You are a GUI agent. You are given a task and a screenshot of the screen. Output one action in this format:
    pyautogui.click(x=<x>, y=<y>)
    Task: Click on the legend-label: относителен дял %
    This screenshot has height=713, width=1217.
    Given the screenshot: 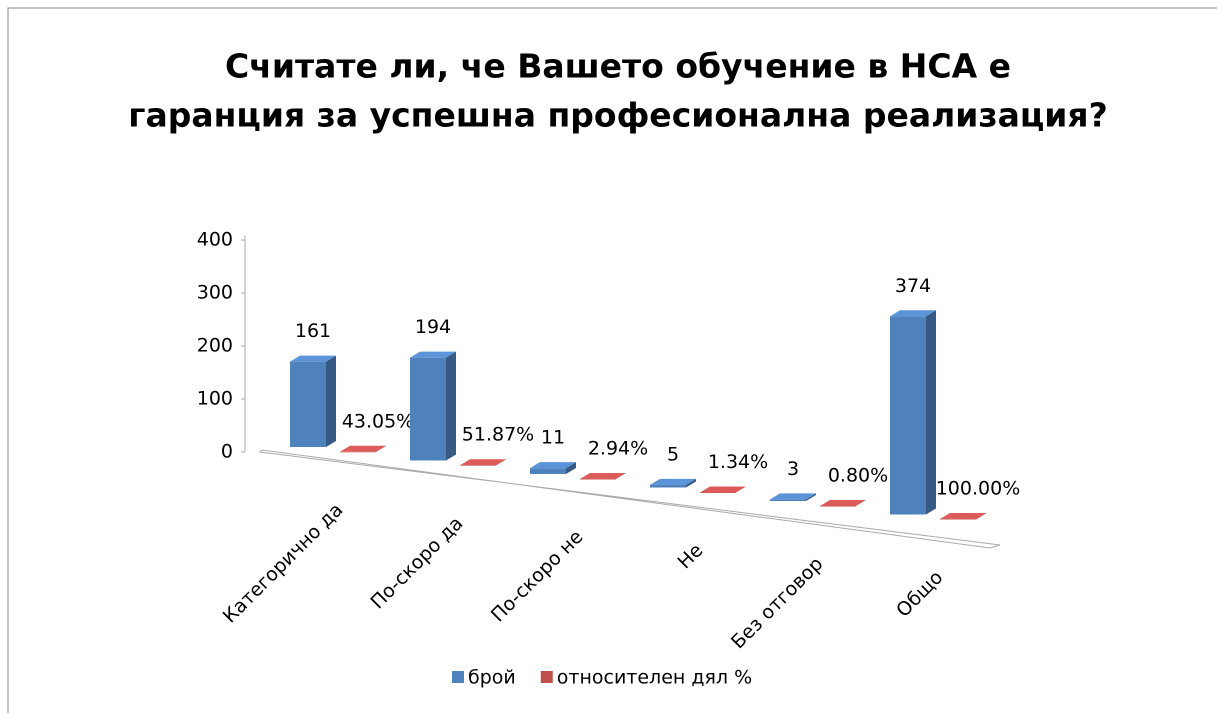 What is the action you would take?
    pyautogui.click(x=654, y=678)
    